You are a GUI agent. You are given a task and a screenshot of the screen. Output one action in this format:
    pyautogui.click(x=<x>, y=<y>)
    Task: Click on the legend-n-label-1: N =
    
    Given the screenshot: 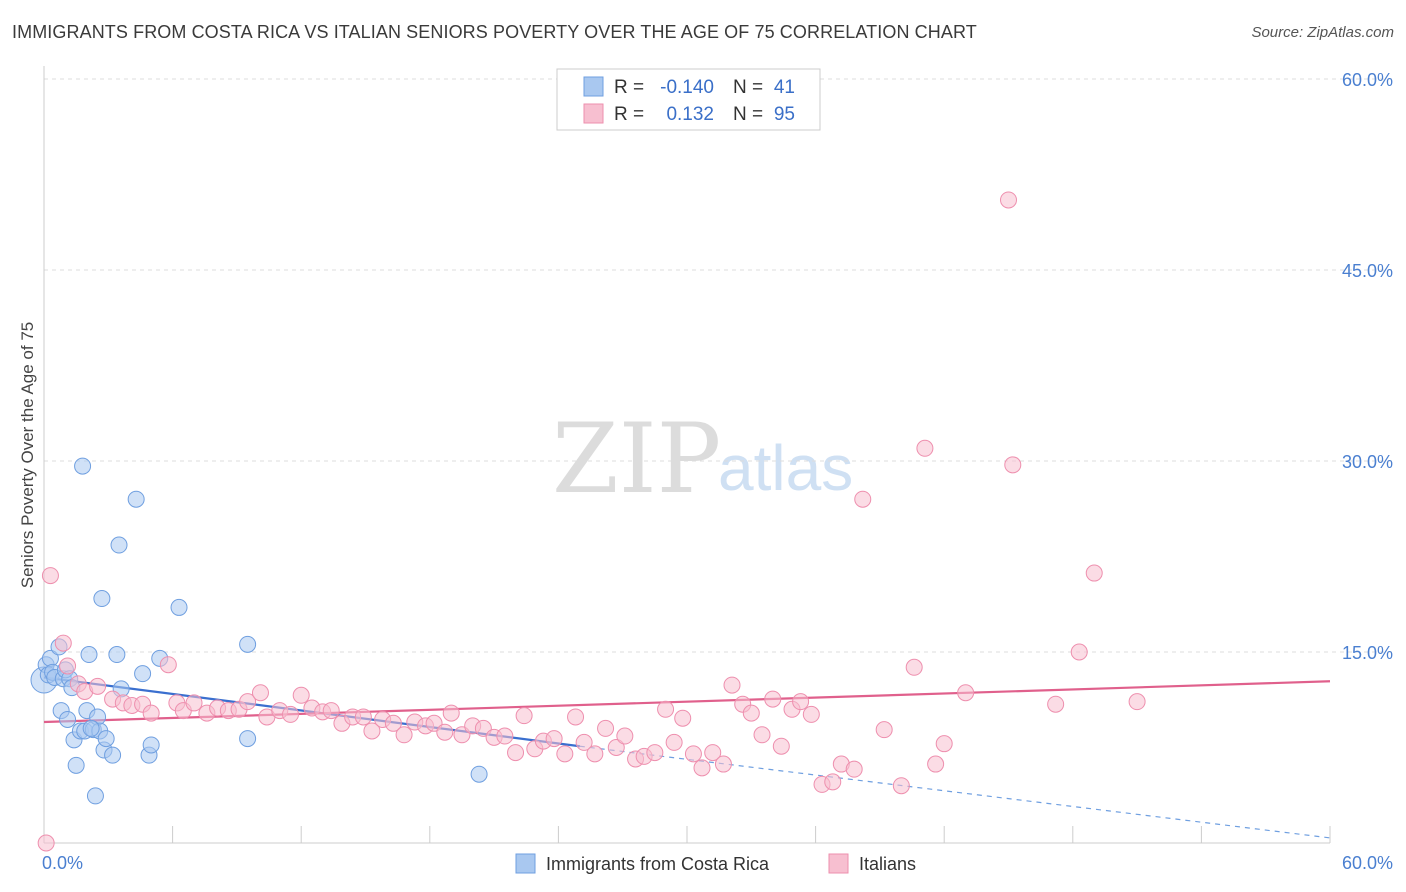 What is the action you would take?
    pyautogui.click(x=748, y=87)
    